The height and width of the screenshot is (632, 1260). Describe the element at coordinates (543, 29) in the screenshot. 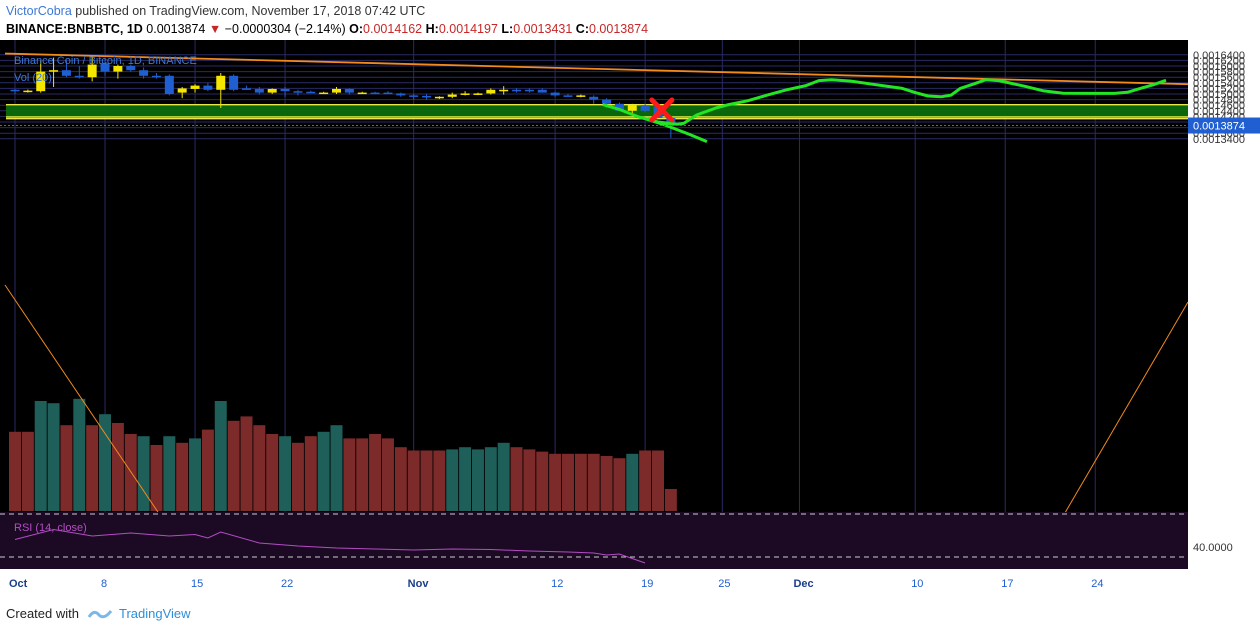

I see `low-value: 0.0013431` at that location.